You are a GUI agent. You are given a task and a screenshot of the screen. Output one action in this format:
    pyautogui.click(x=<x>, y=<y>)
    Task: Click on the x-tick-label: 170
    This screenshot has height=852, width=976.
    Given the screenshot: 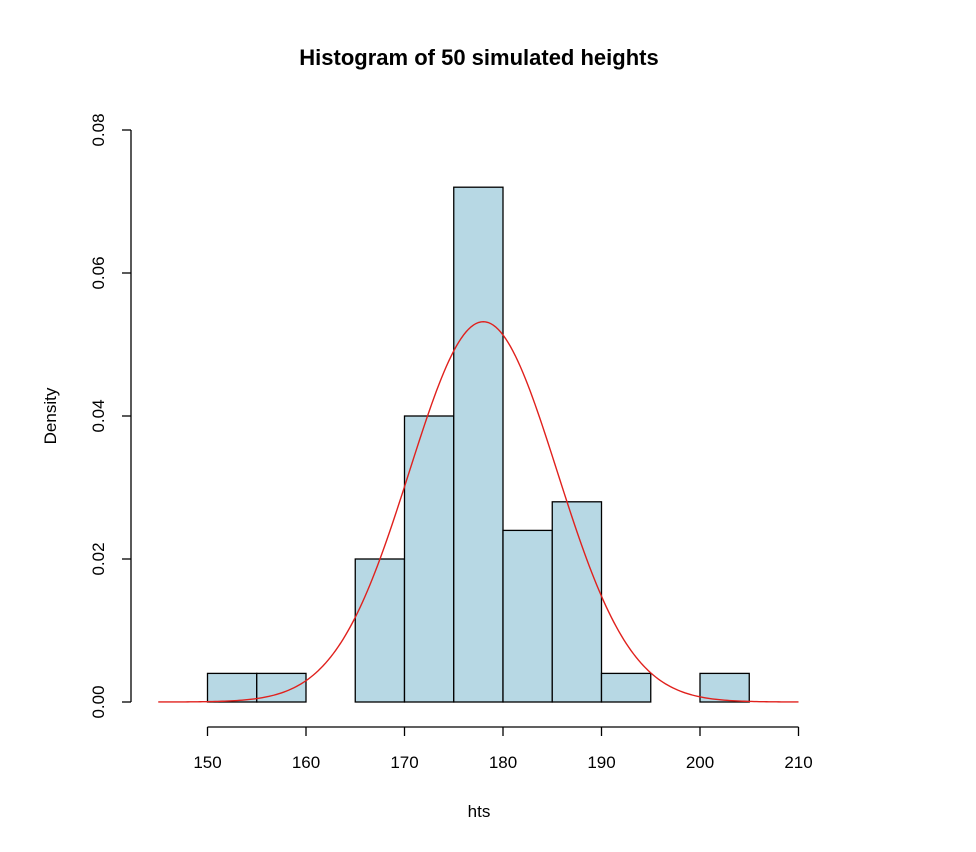 What is the action you would take?
    pyautogui.click(x=404, y=762)
    